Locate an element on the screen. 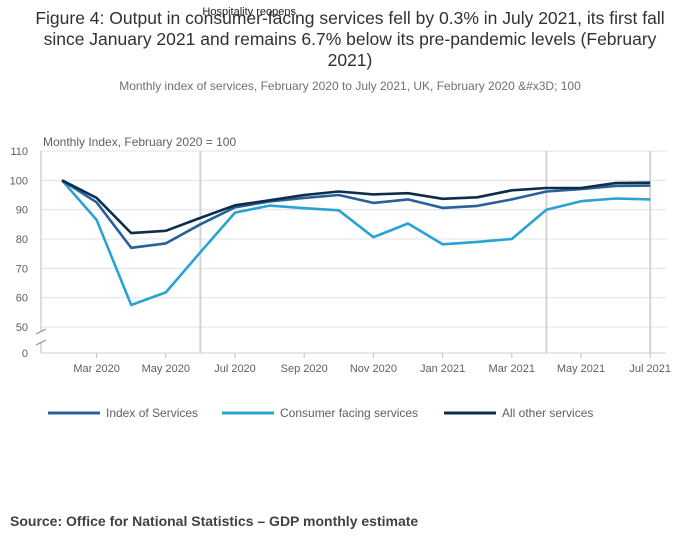 The height and width of the screenshot is (549, 700). x-tick-label: Jul 2021 is located at coordinates (650, 369).